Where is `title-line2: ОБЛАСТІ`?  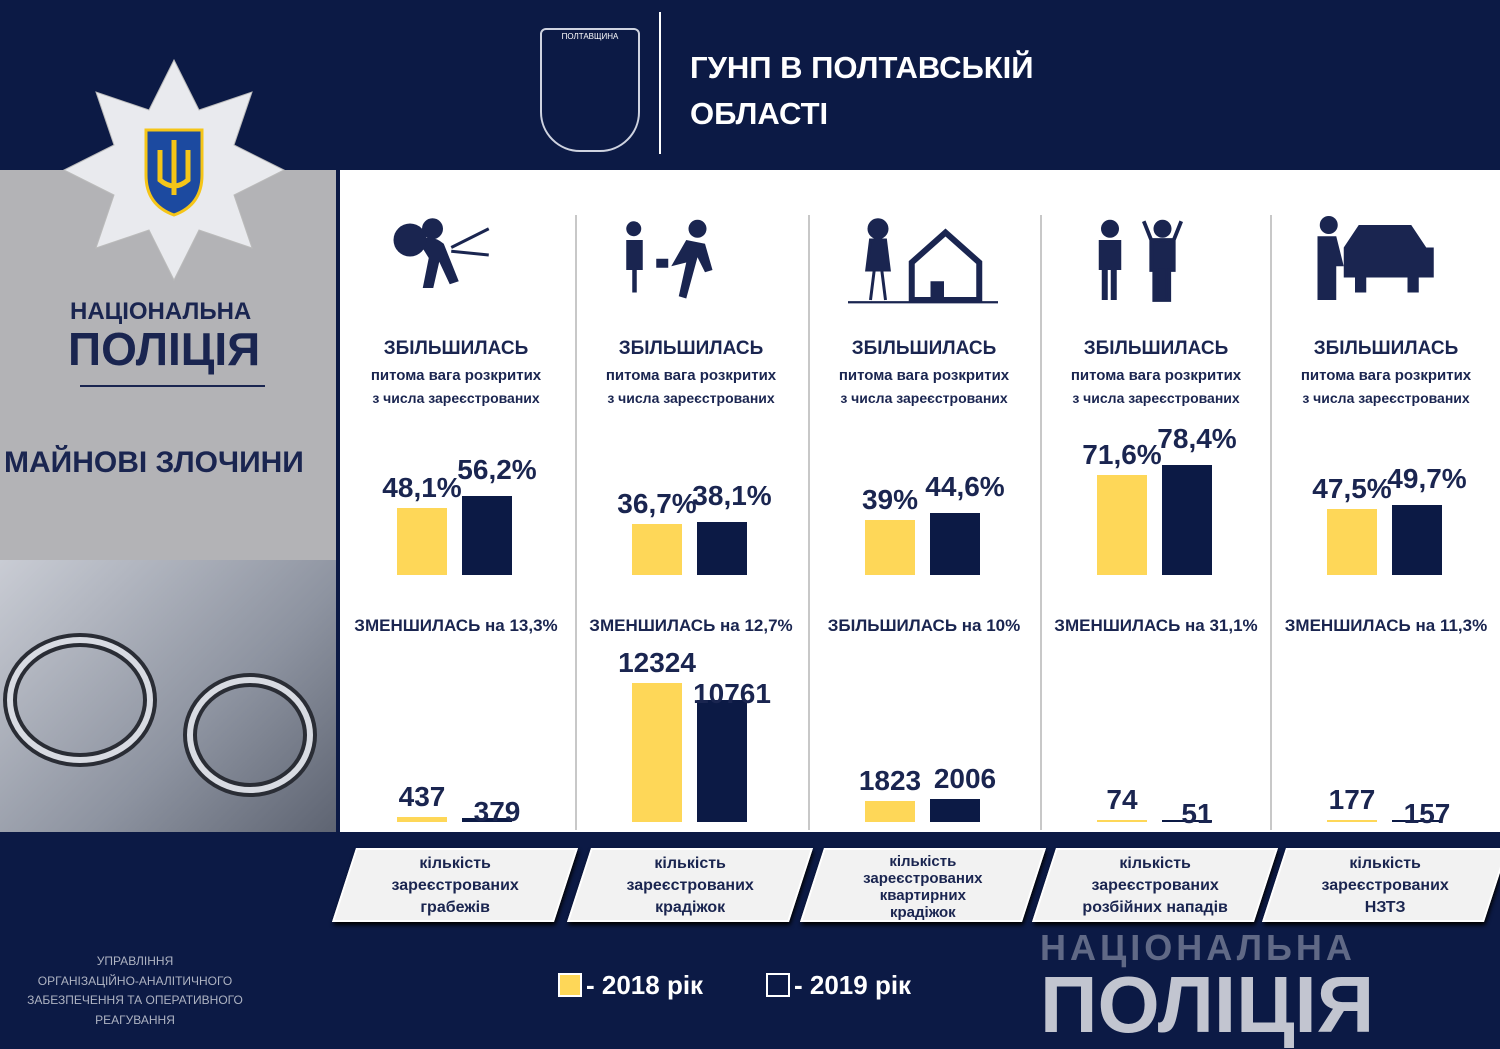 title-line2: ОБЛАСТІ is located at coordinates (759, 113).